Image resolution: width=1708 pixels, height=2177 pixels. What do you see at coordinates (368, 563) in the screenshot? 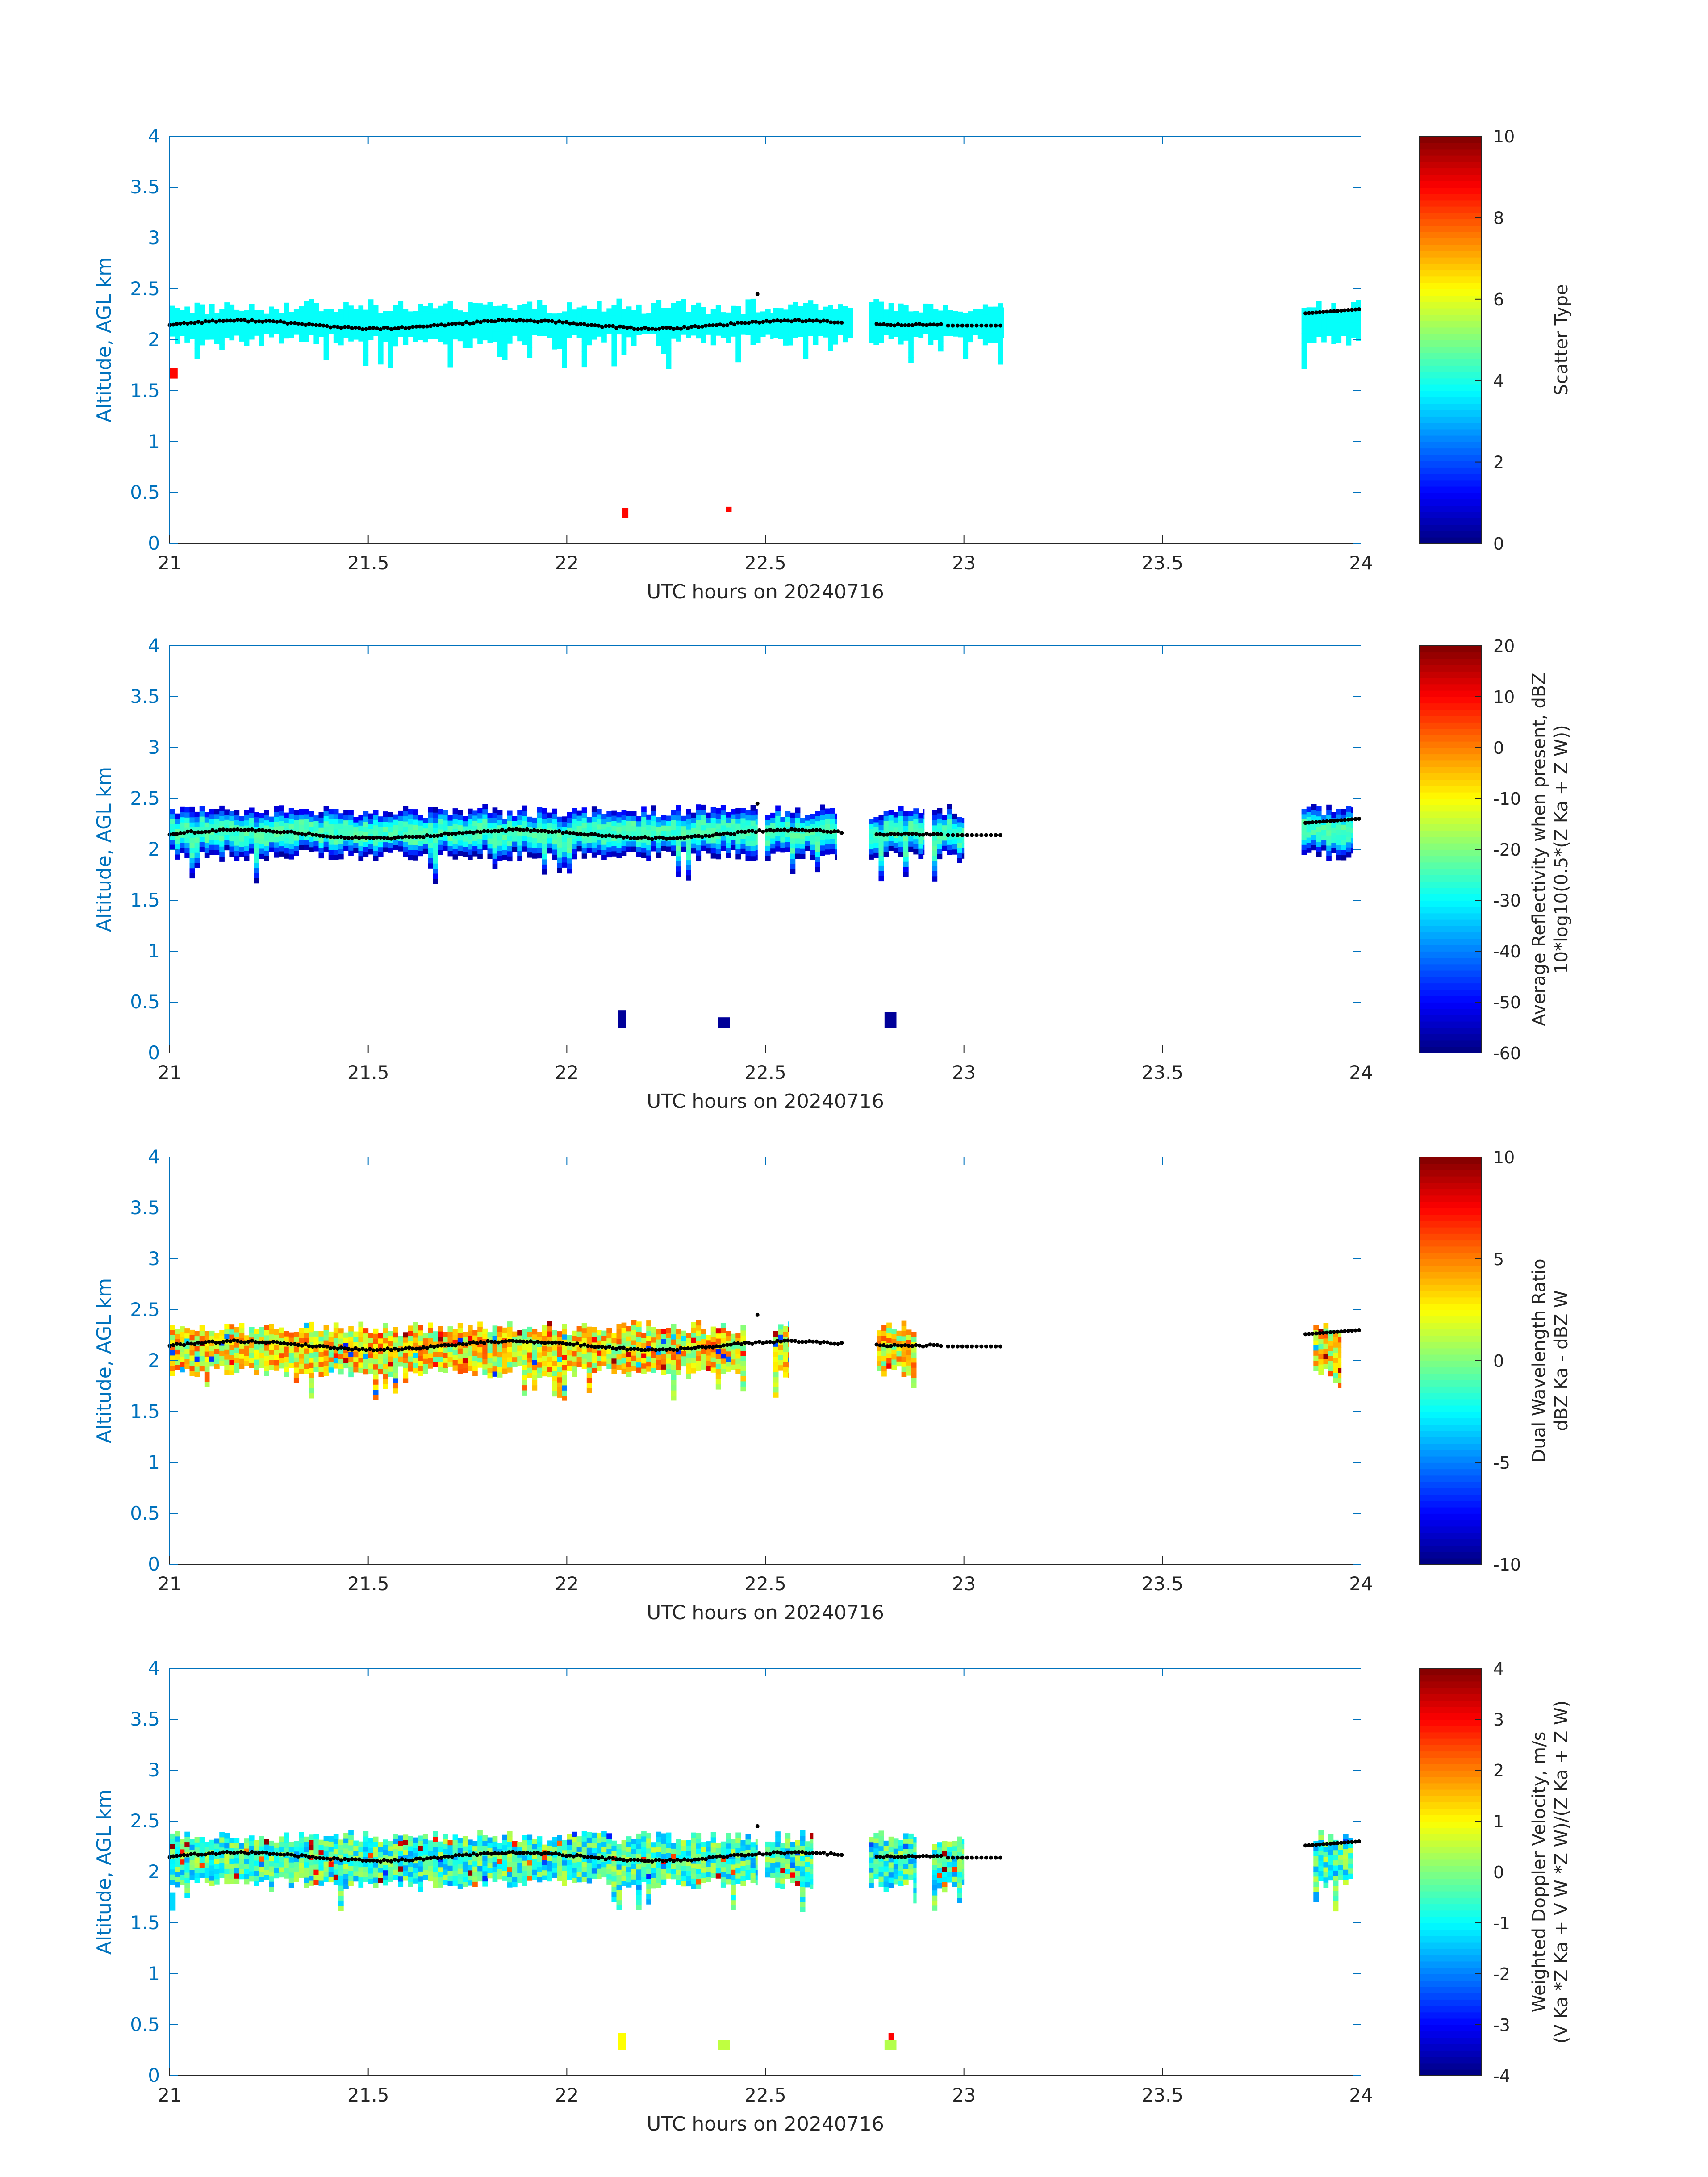
I see `x-tick-label: 21.5` at bounding box center [368, 563].